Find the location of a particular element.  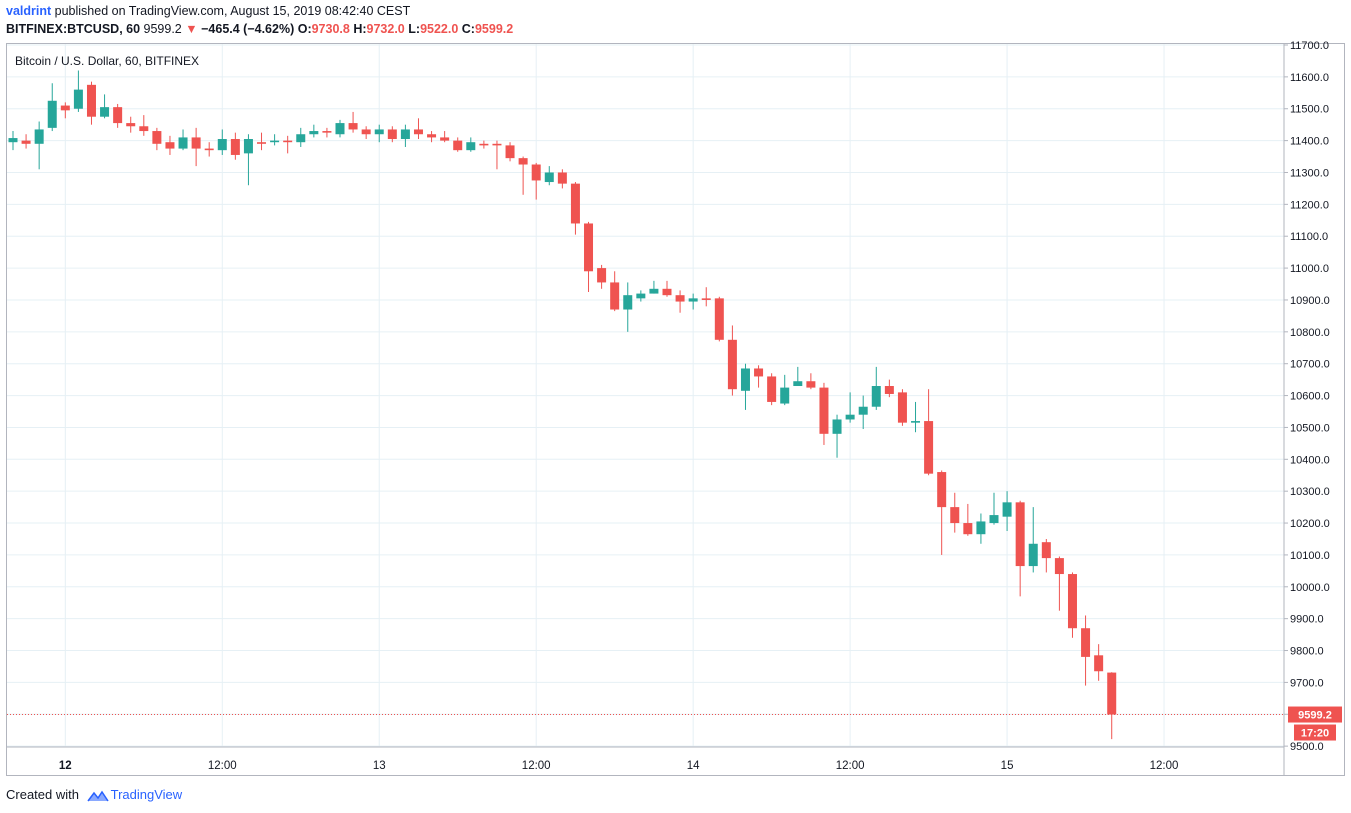

y-tick-label: 10800.0 is located at coordinates (1310, 333).